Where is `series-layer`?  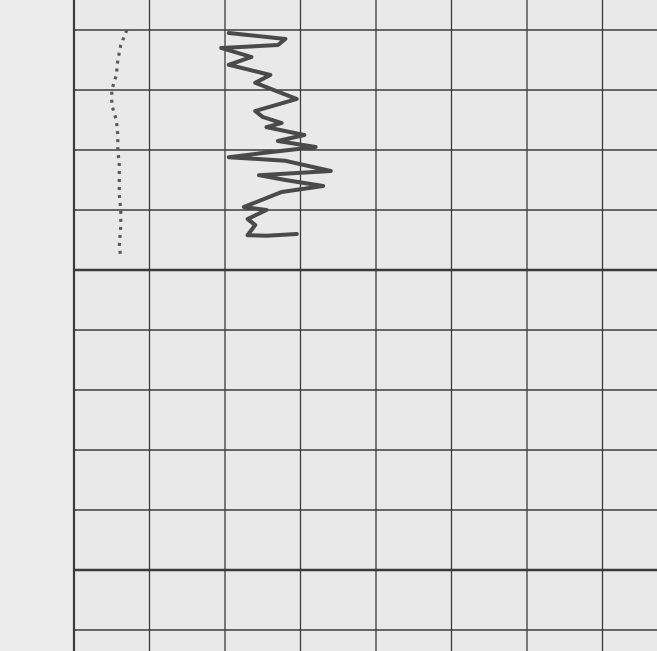
series-layer is located at coordinates (221, 144).